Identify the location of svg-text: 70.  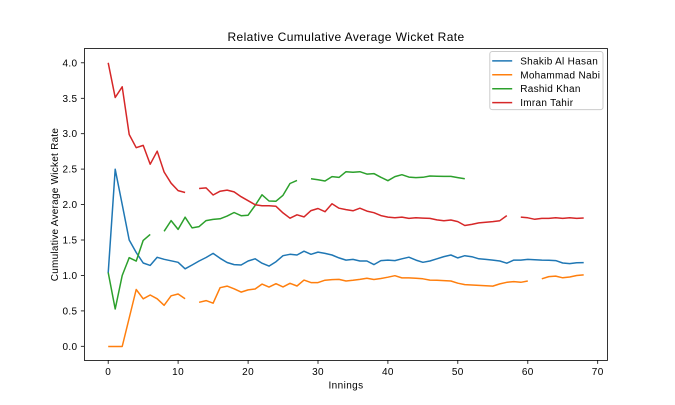
(598, 372).